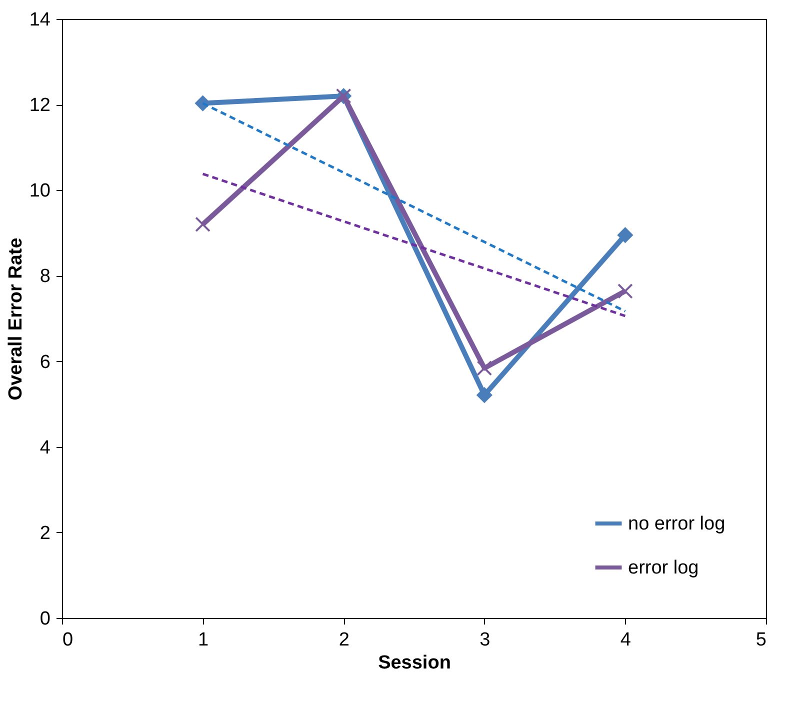  What do you see at coordinates (626, 640) in the screenshot?
I see `x-tick-label: 4` at bounding box center [626, 640].